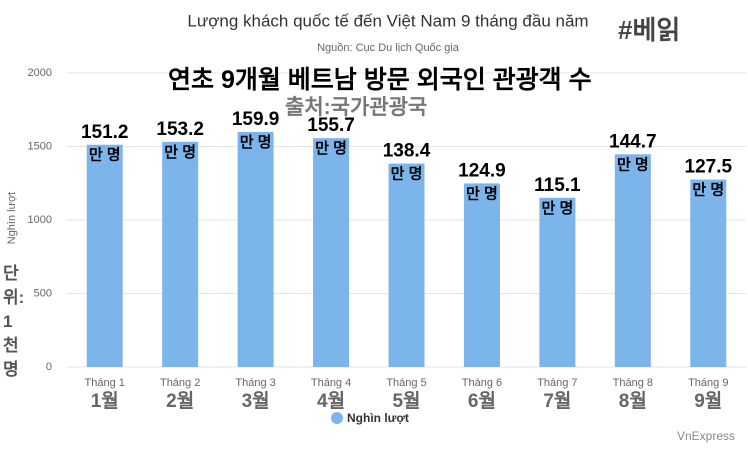 Image resolution: width=748 pixels, height=450 pixels. I want to click on value-label: 153.2, so click(180, 129).